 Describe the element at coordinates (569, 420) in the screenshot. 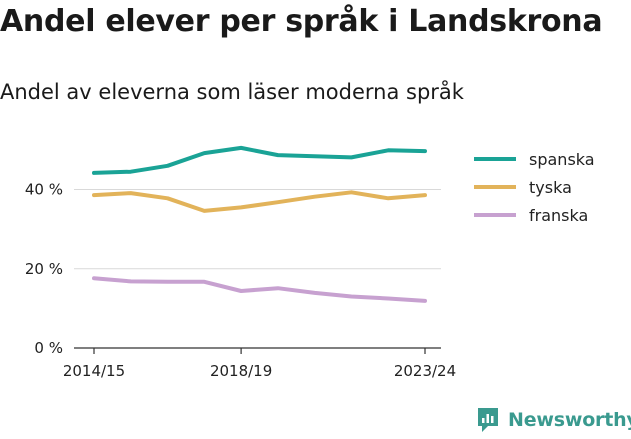

I see `brand-name: Newsworthy` at that location.